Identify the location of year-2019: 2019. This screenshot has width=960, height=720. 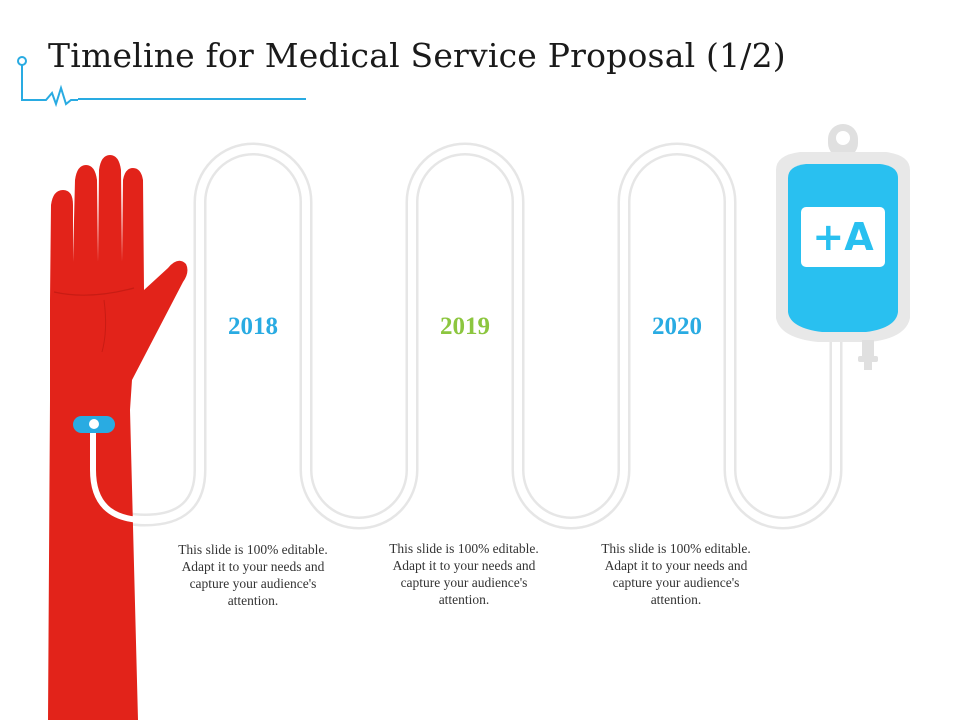
(465, 326).